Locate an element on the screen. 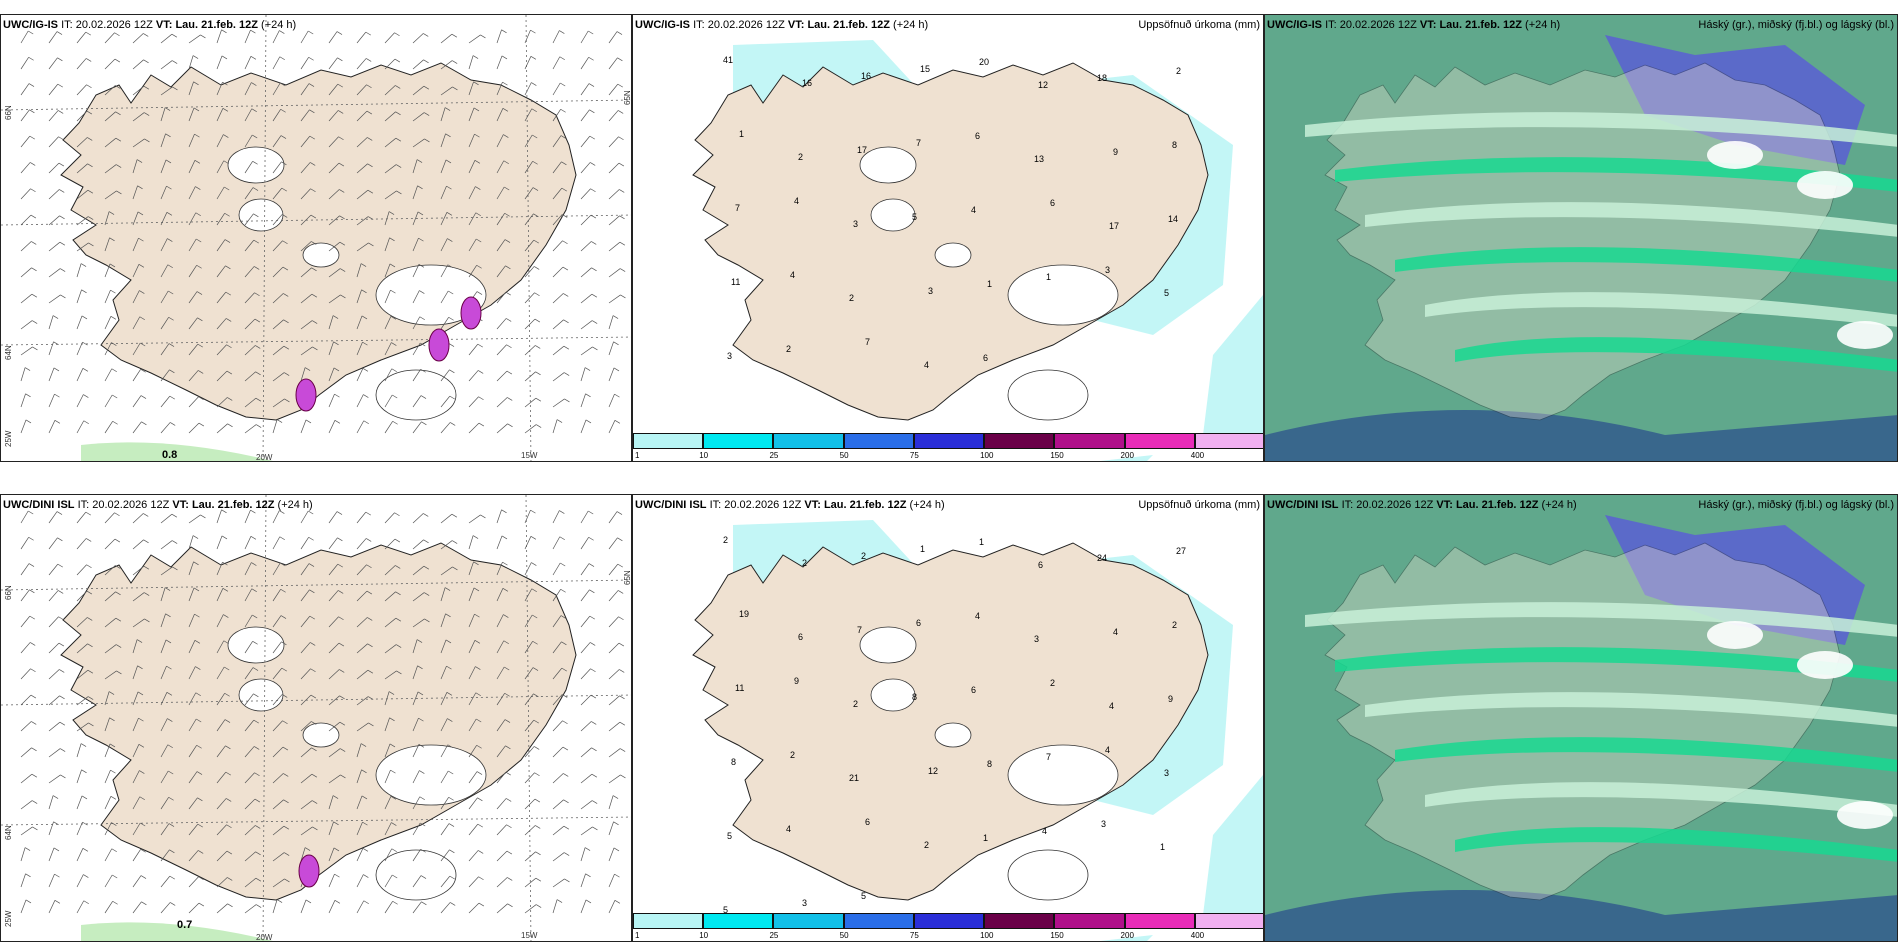  legend-label: 150 is located at coordinates (1057, 455).